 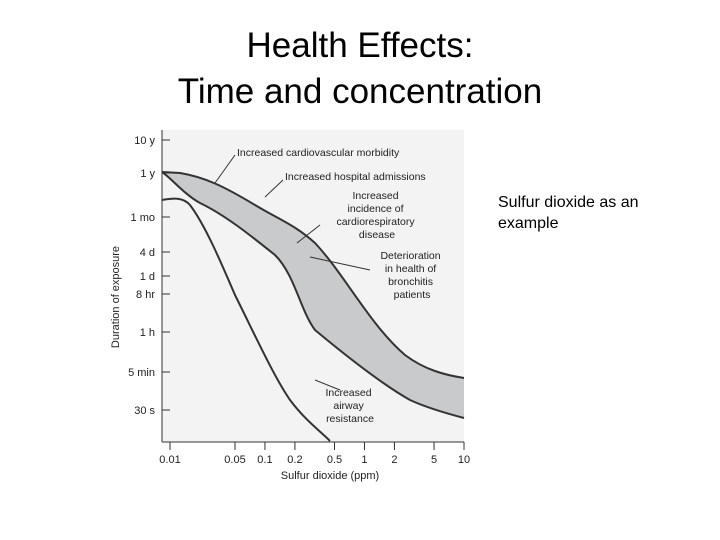 I want to click on y-tick-group: 10 y 1 y 1 mo 4 d 1 d 8 hr 1 h 5 min 30 s, so click(x=149, y=276).